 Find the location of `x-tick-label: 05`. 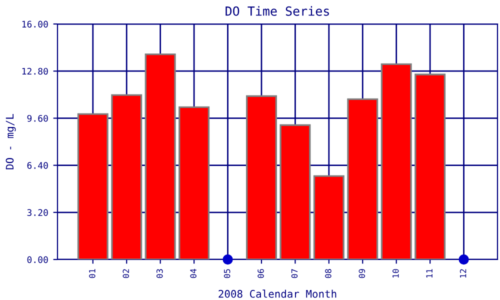

x-tick-label: 05 is located at coordinates (227, 273).